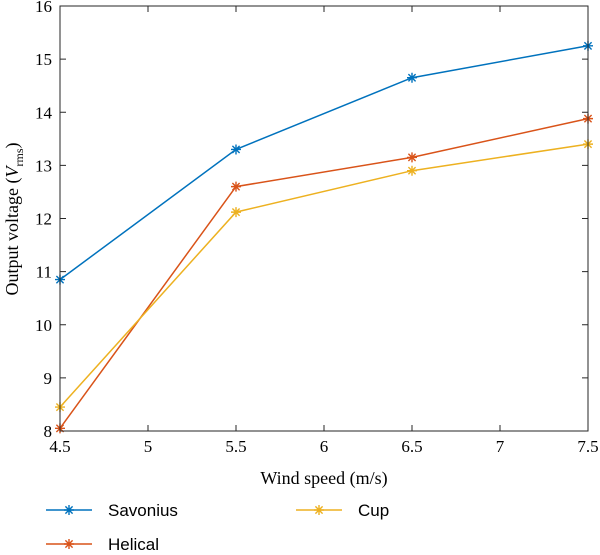  I want to click on x-tick-label: 7, so click(500, 446).